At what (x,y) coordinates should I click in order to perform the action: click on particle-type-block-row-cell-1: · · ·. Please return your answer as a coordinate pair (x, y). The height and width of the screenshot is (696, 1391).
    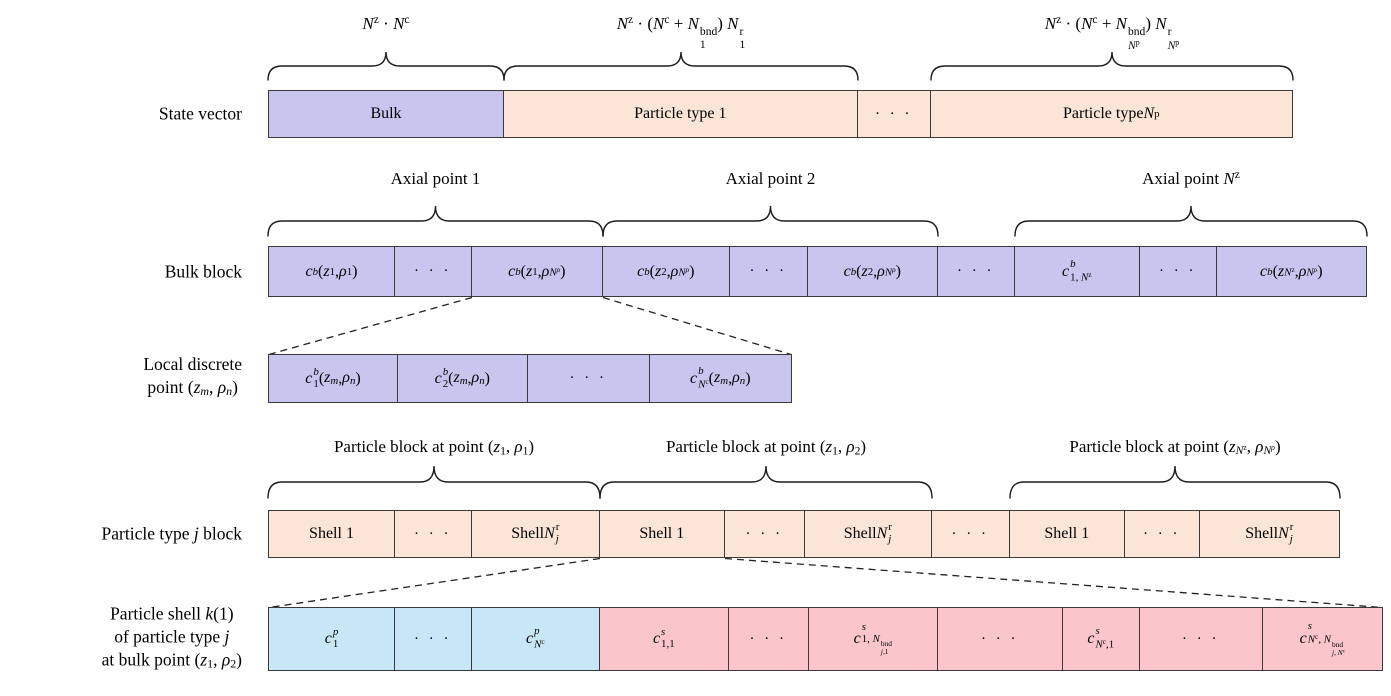
    Looking at the image, I should click on (432, 534).